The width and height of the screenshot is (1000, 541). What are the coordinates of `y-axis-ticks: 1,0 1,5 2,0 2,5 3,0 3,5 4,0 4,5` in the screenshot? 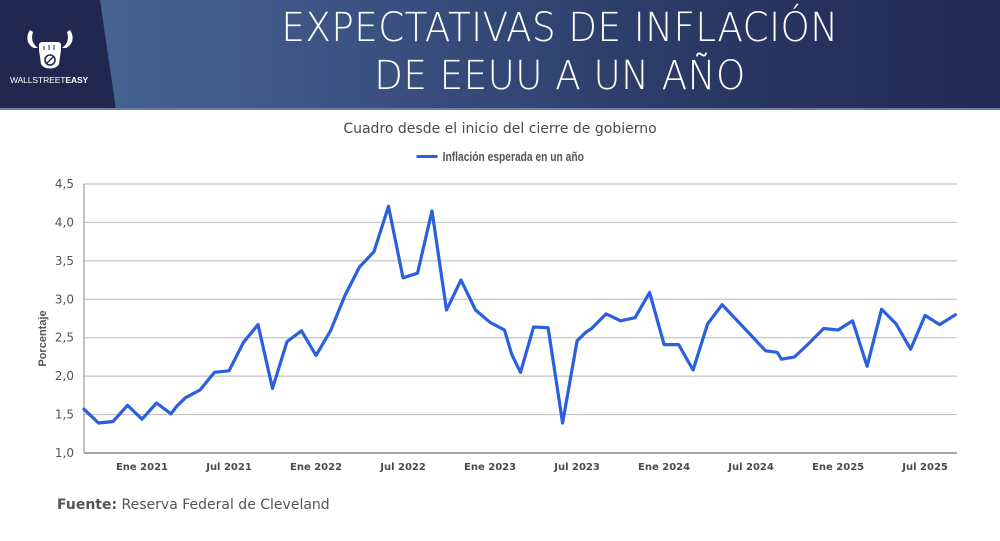 It's located at (64, 318).